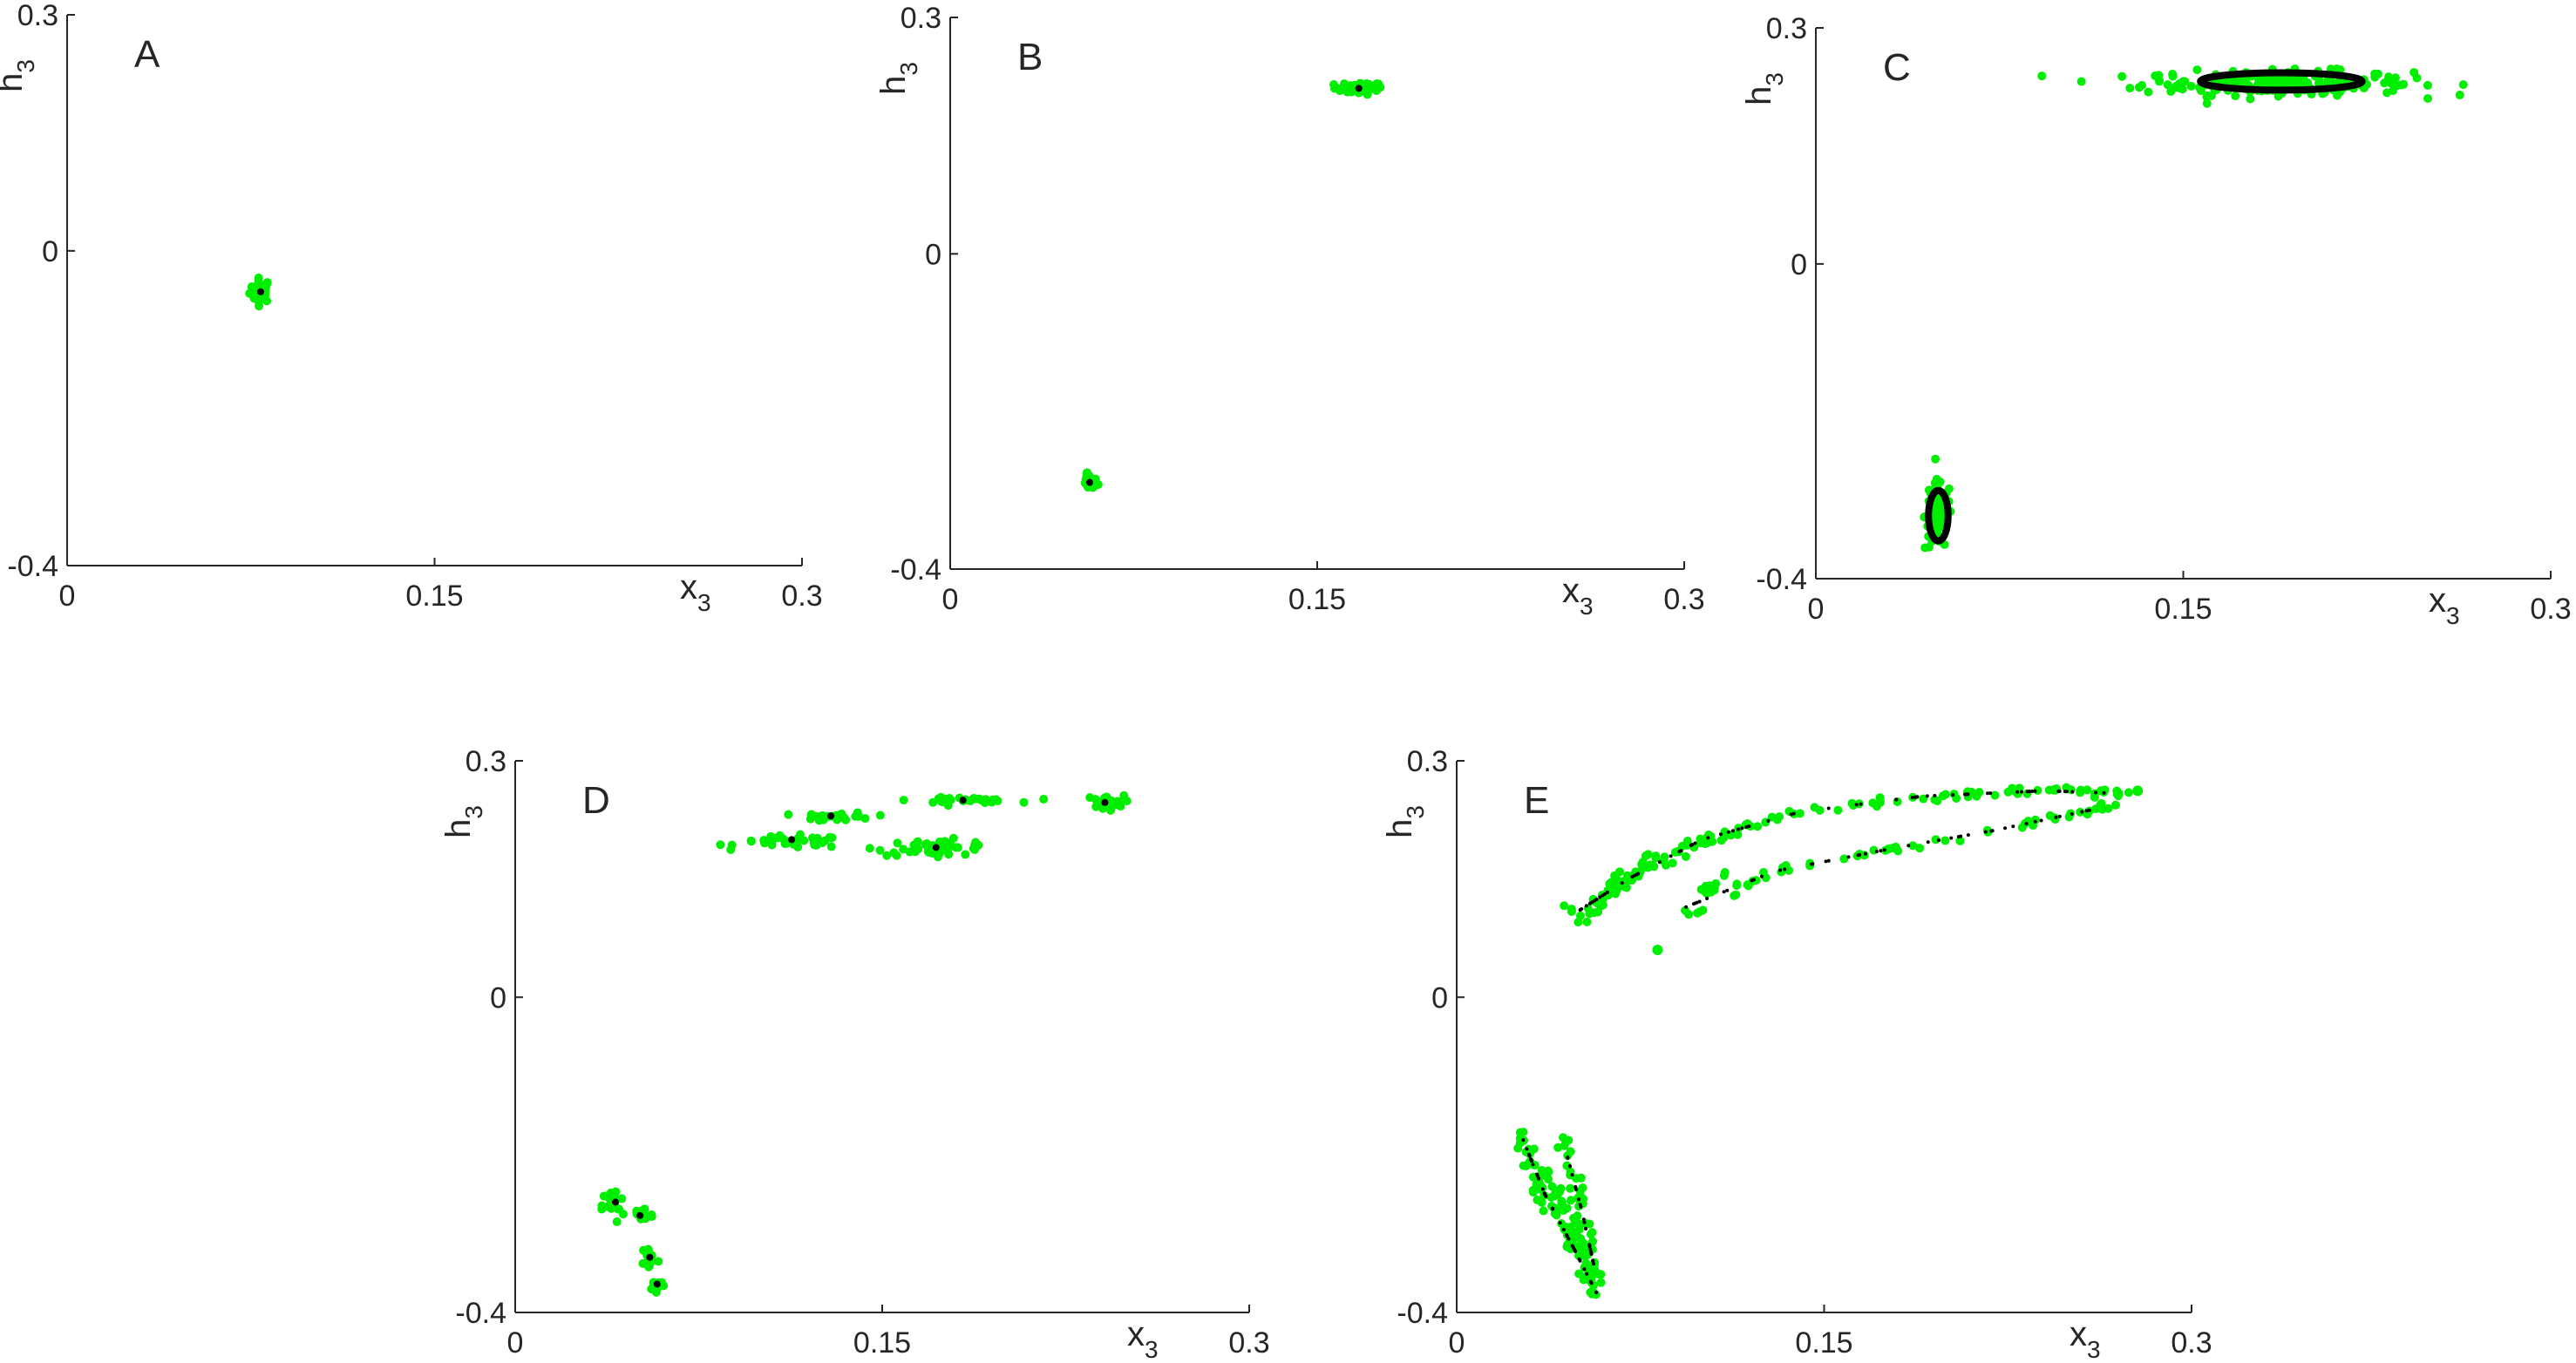 This screenshot has height=1363, width=2576. I want to click on panel-e: 0 0.15 0.3 -0.4 0 0.3 x3 h3 E, so click(1796, 1054).